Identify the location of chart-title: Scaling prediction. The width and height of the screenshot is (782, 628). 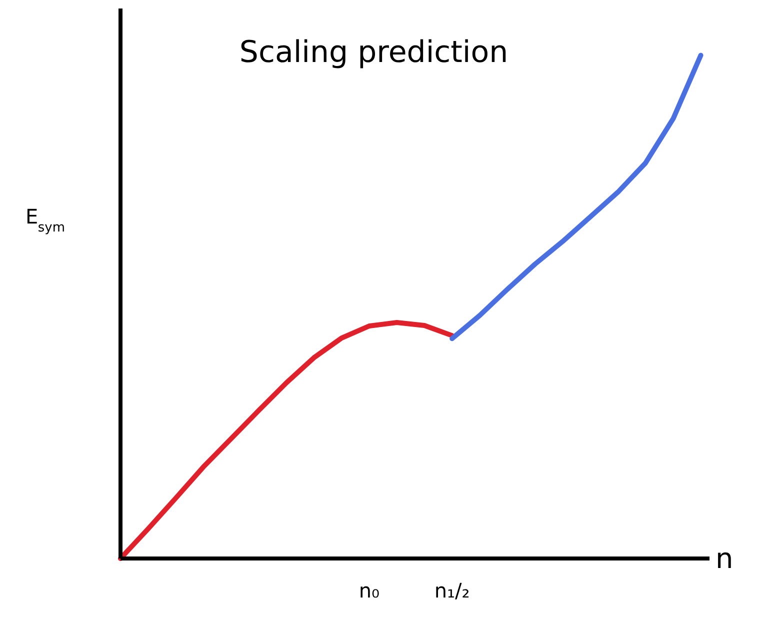
(373, 52).